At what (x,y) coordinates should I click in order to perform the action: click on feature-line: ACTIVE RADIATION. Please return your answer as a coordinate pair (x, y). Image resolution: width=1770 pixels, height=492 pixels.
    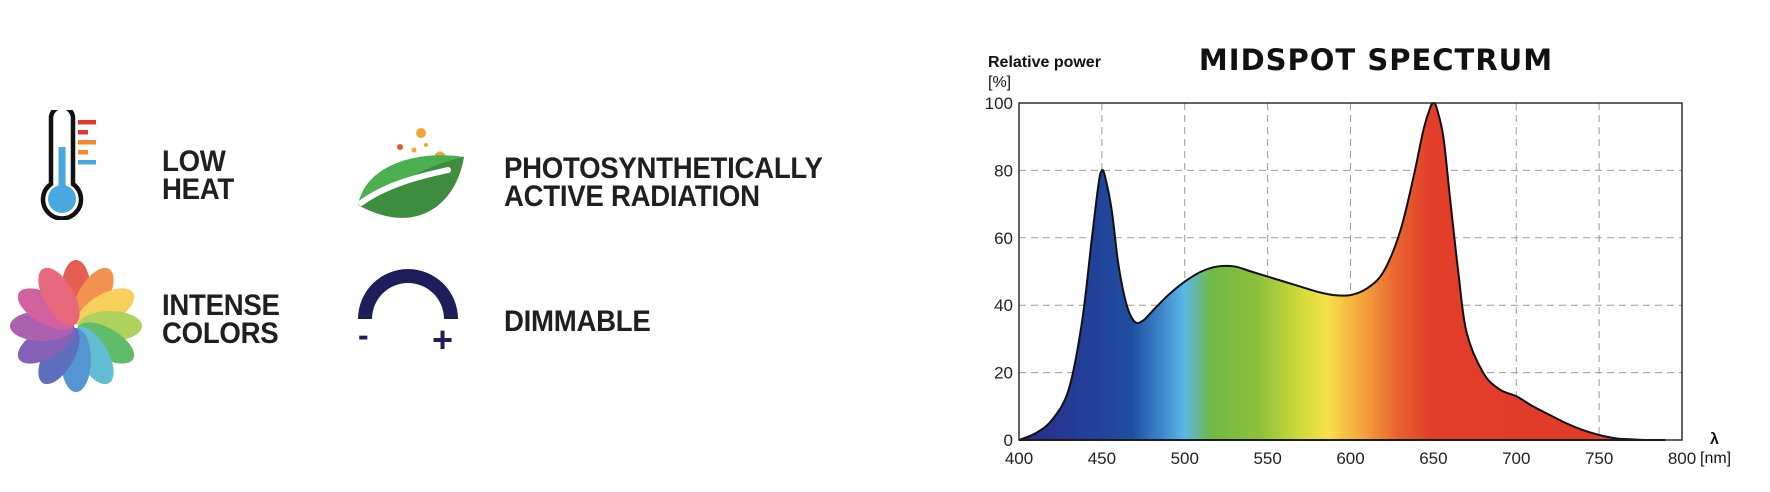
    Looking at the image, I should click on (632, 196).